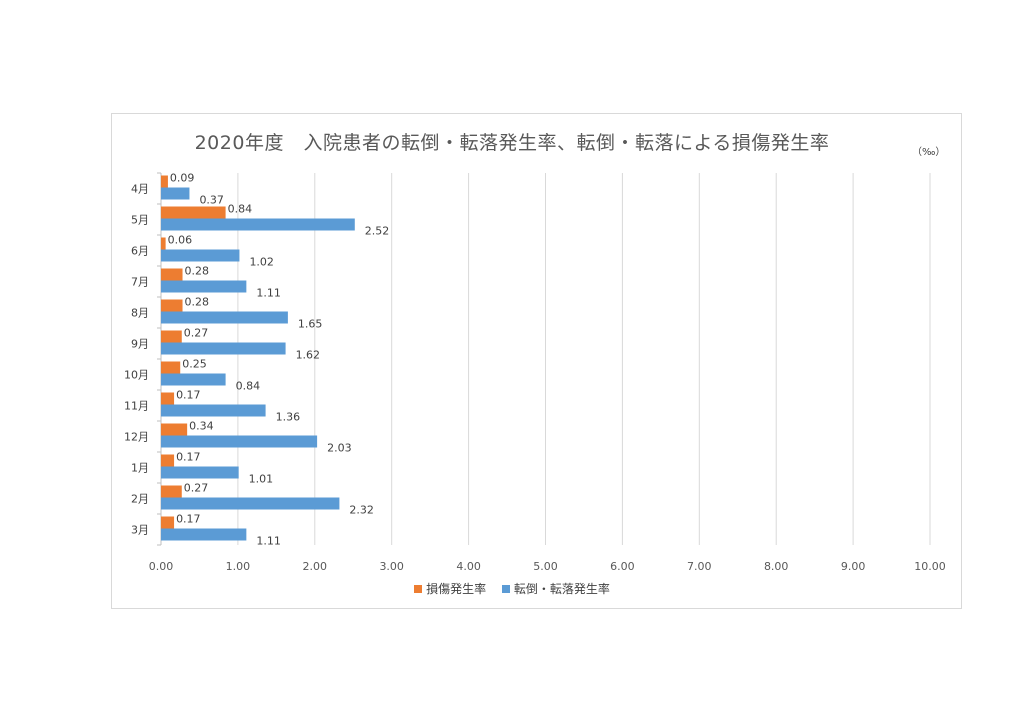  What do you see at coordinates (140, 344) in the screenshot?
I see `category-label: 9月` at bounding box center [140, 344].